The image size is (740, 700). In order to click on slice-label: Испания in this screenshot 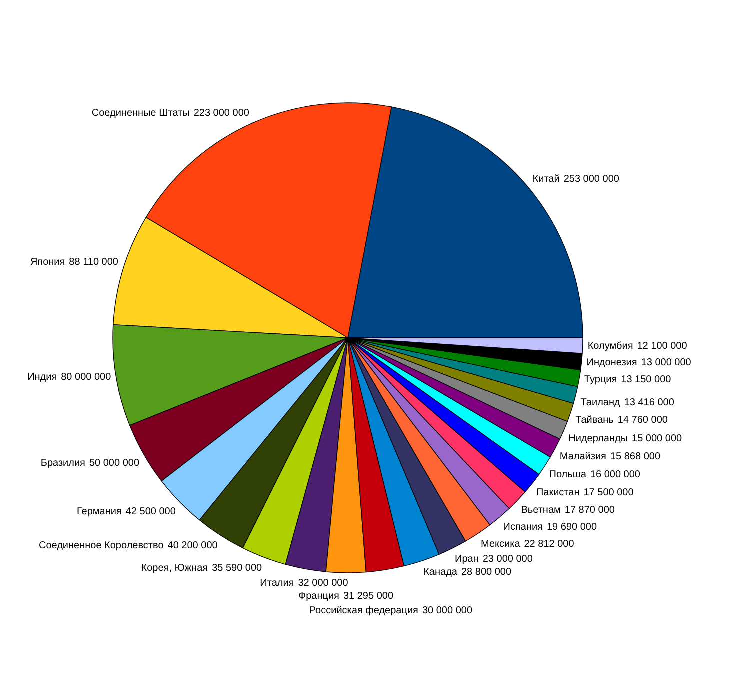, I will do `click(523, 527)`.